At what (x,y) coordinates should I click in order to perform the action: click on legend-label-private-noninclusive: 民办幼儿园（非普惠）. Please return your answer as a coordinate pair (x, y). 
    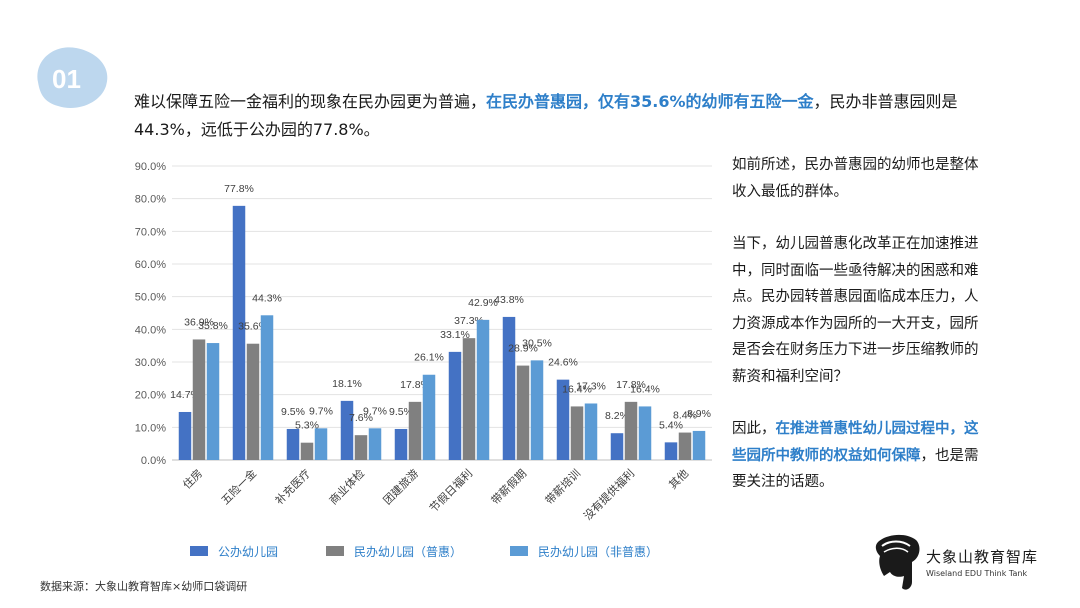
    Looking at the image, I should click on (598, 551).